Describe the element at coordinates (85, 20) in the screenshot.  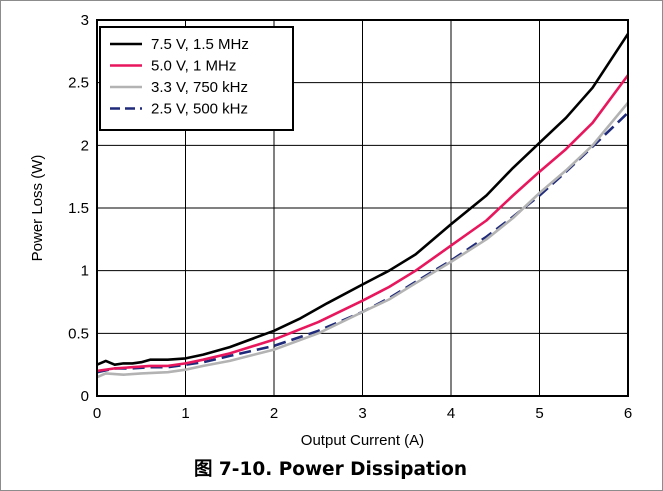
I see `y-tick-label: 3` at that location.